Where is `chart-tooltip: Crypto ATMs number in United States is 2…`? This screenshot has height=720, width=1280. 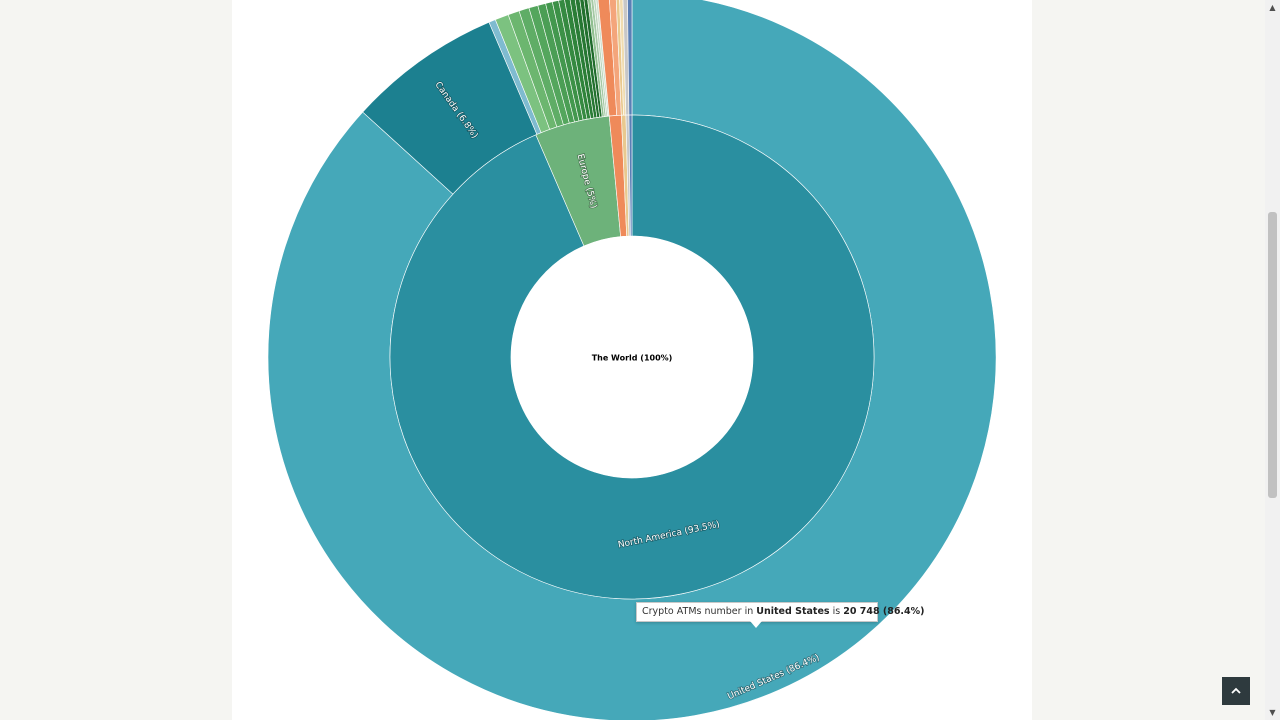 chart-tooltip: Crypto ATMs number in United States is 2… is located at coordinates (780, 612).